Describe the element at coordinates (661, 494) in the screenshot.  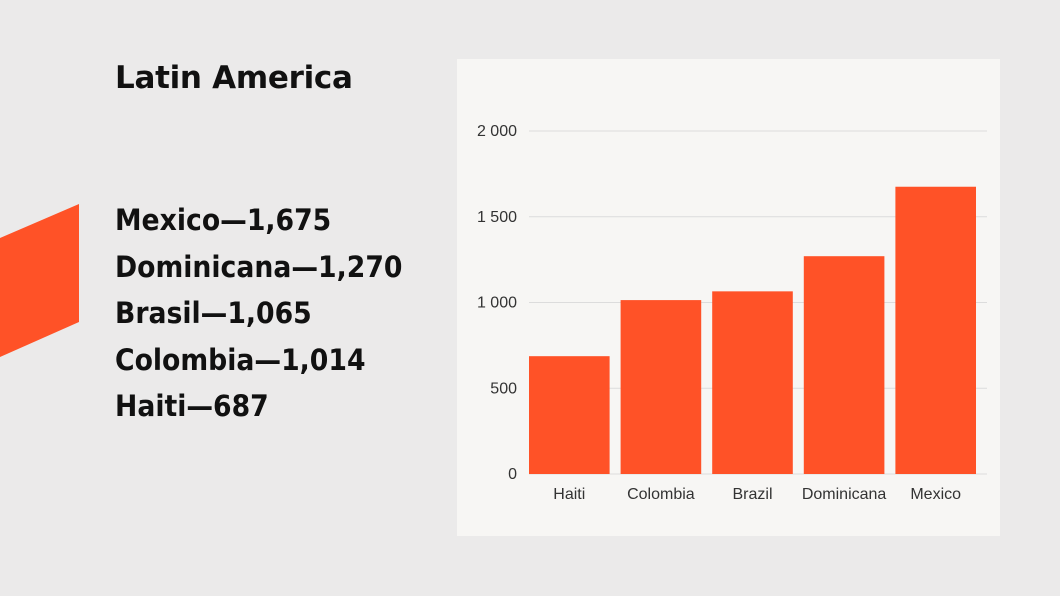
I see `x-tick-label: Colombia` at that location.